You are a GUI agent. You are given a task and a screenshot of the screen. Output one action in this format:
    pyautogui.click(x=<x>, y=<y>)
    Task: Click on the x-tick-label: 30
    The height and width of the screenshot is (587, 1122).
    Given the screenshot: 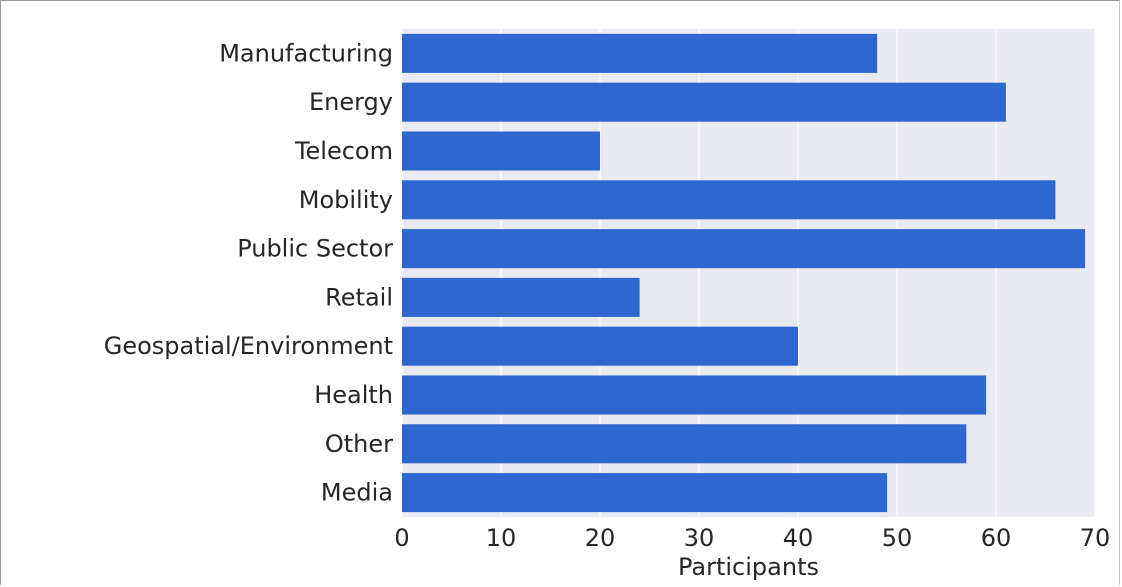 What is the action you would take?
    pyautogui.click(x=699, y=538)
    